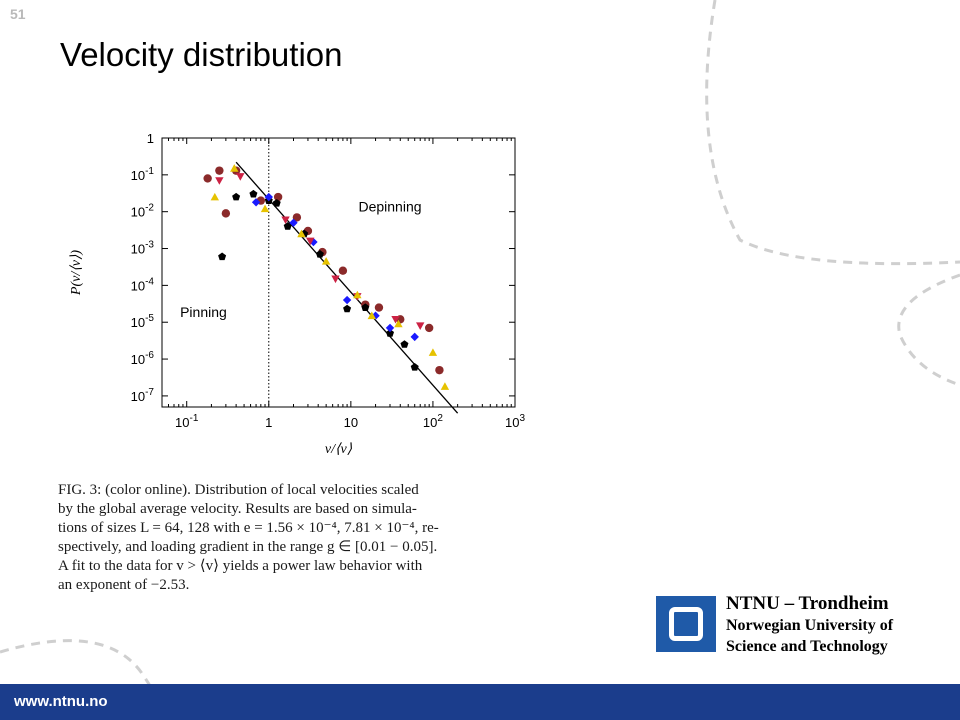 This screenshot has height=720, width=960. Describe the element at coordinates (203, 312) in the screenshot. I see `chart-annotation: Pinning` at that location.